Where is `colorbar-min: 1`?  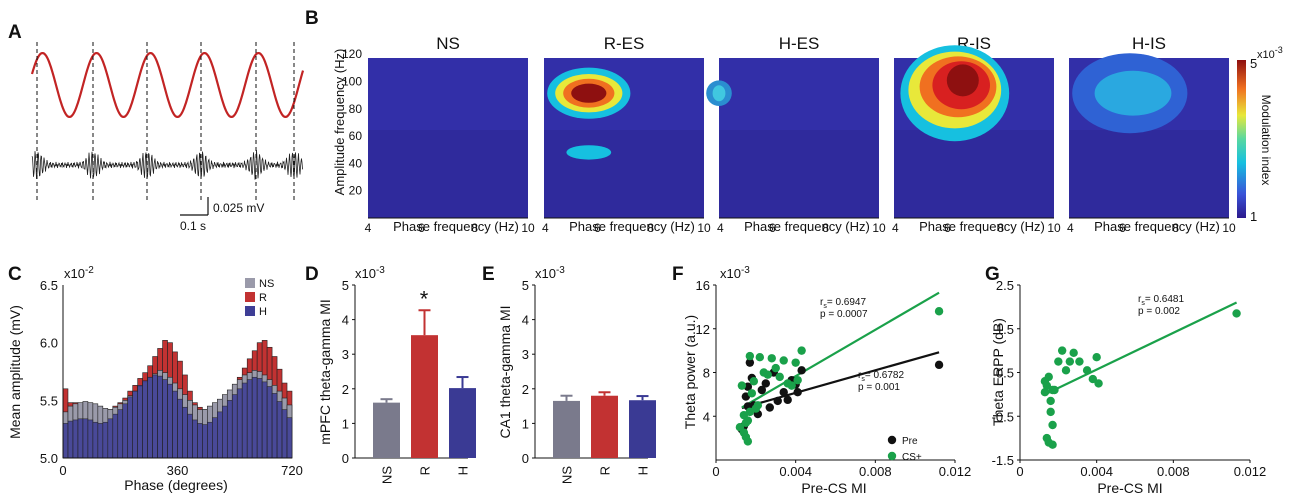 colorbar-min: 1 is located at coordinates (1253, 216).